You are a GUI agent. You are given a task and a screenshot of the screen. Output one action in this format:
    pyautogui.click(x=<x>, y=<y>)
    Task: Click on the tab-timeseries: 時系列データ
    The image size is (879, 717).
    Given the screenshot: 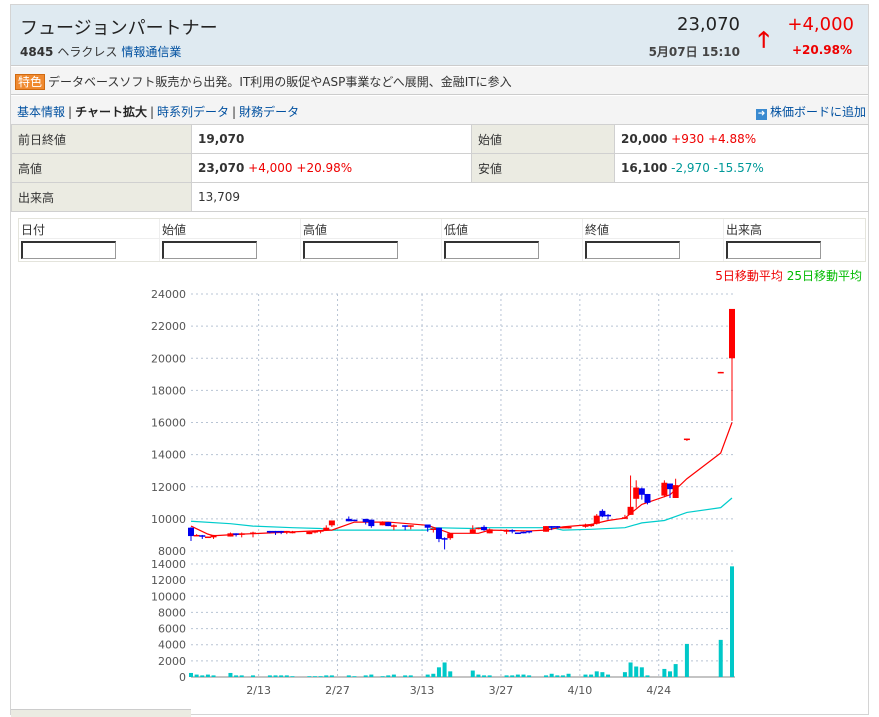 What is the action you would take?
    pyautogui.click(x=193, y=112)
    